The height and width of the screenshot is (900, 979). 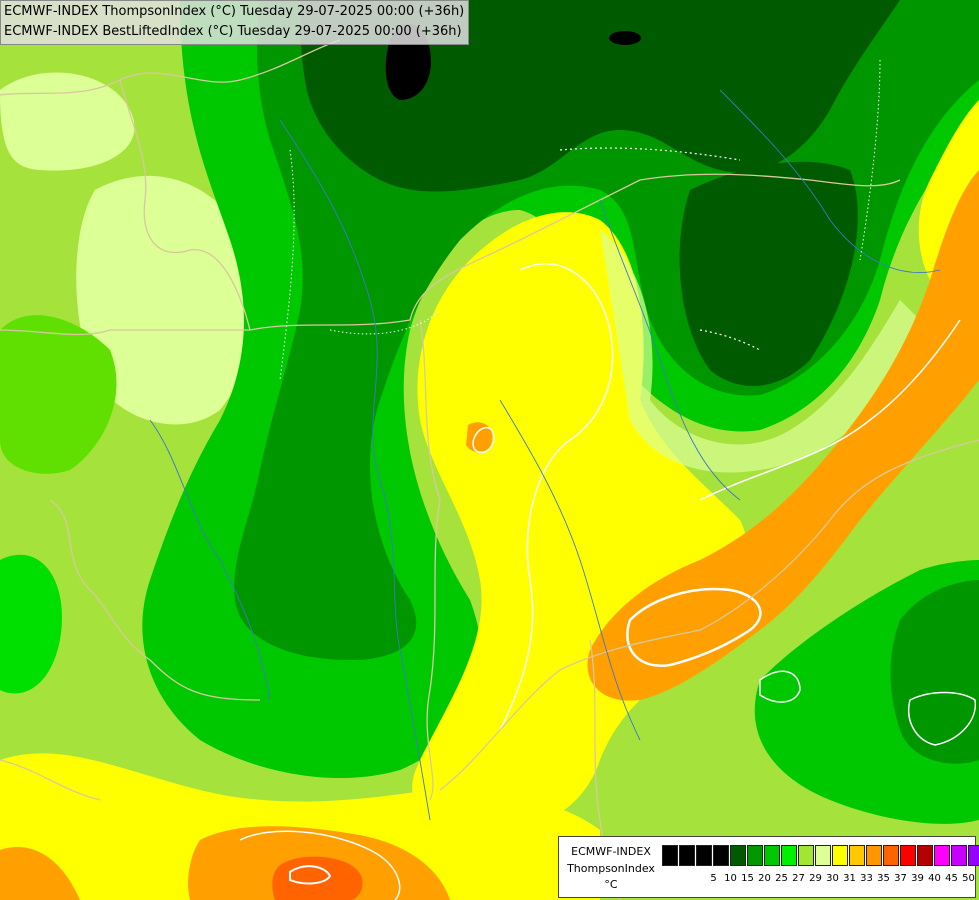 What do you see at coordinates (625, 38) in the screenshot?
I see `field-region-black-small` at bounding box center [625, 38].